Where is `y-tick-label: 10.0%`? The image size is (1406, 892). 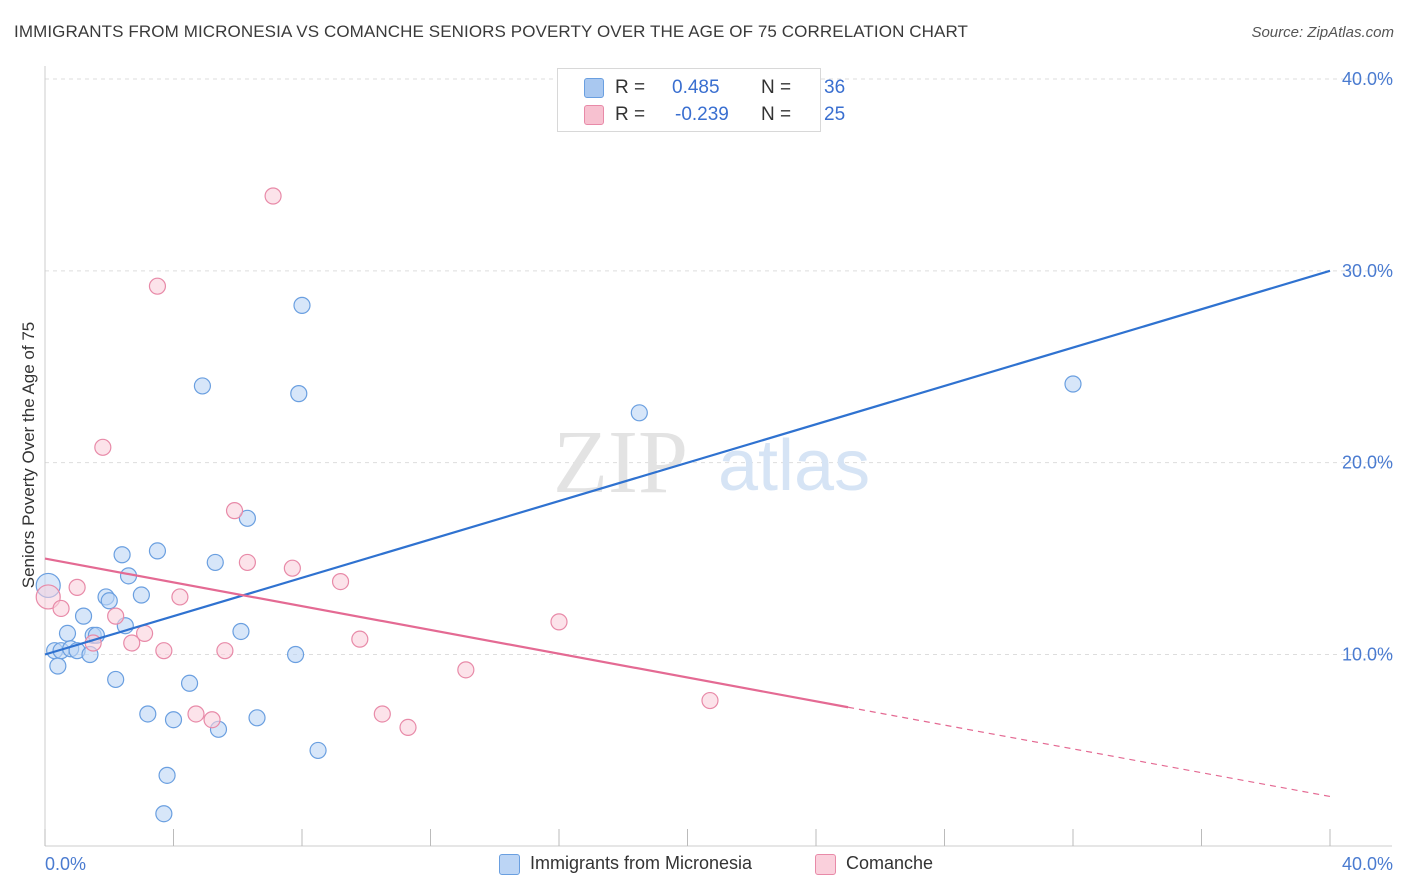 y-tick-label: 10.0% is located at coordinates (1367, 655).